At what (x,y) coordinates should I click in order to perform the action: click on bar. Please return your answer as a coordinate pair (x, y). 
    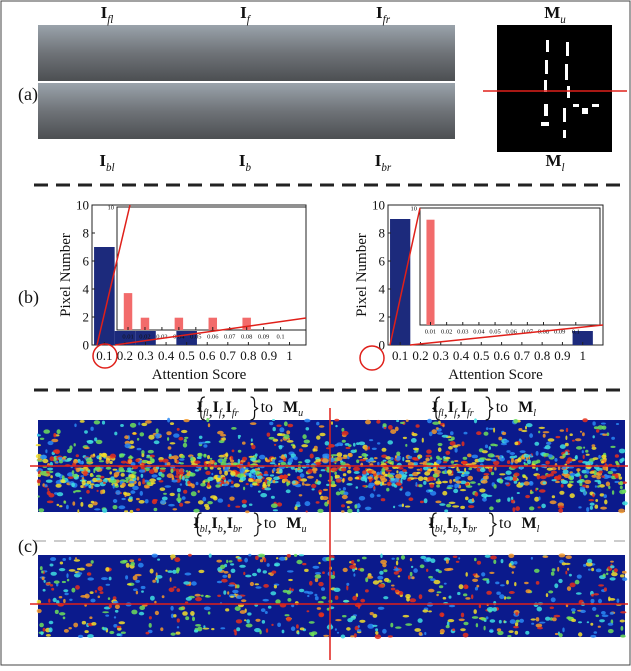
    Looking at the image, I should click on (246, 323).